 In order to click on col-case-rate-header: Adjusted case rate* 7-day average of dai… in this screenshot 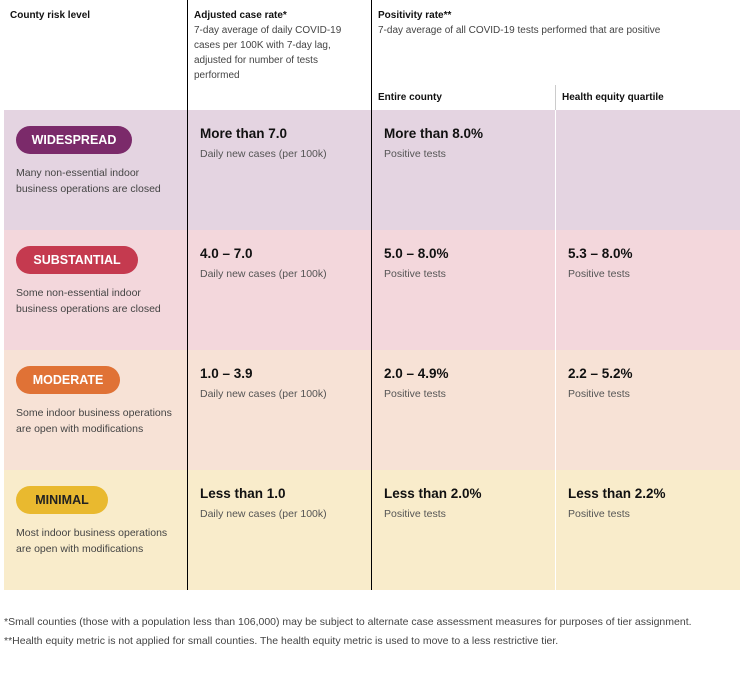, I will do `click(279, 45)`.